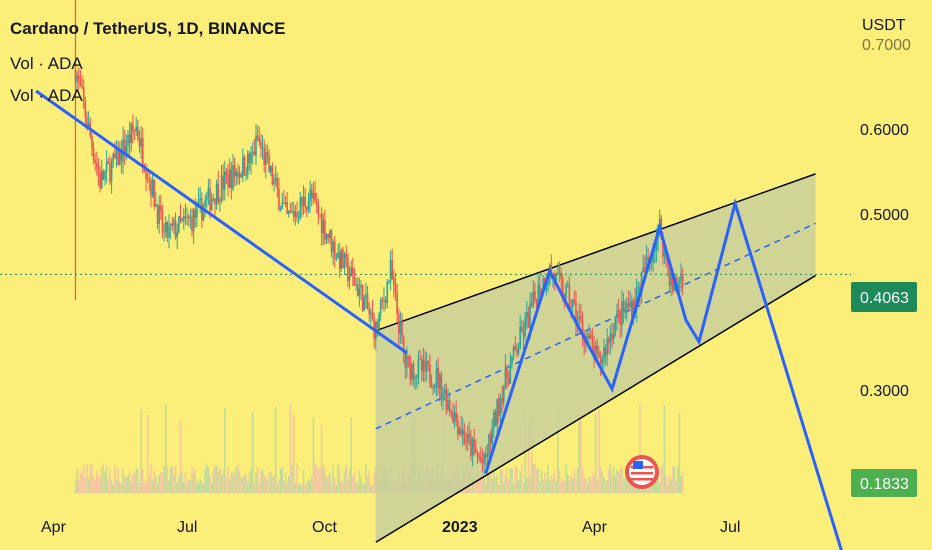  What do you see at coordinates (46, 63) in the screenshot?
I see `volume-indicator-1: Vol · ADA` at bounding box center [46, 63].